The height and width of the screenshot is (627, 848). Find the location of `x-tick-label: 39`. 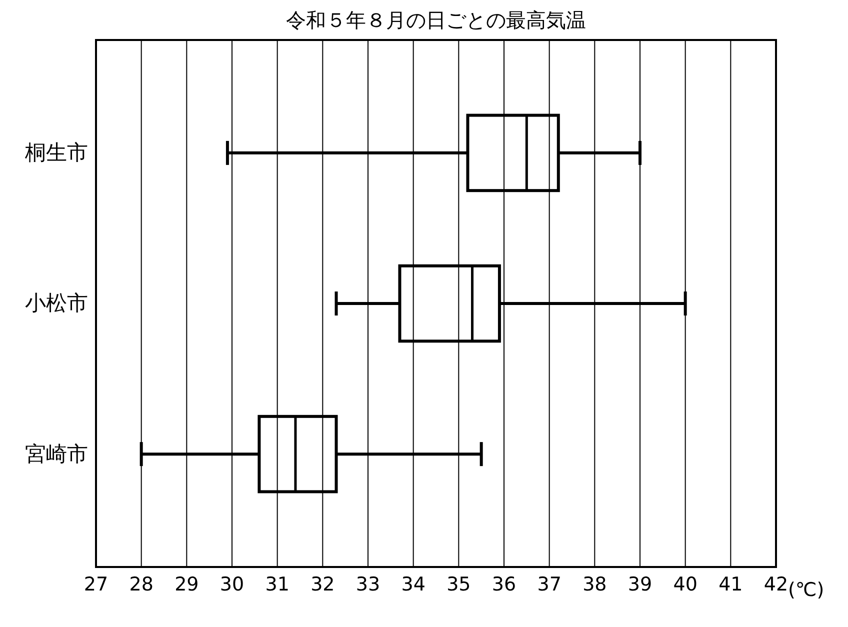

x-tick-label: 39 is located at coordinates (640, 584).